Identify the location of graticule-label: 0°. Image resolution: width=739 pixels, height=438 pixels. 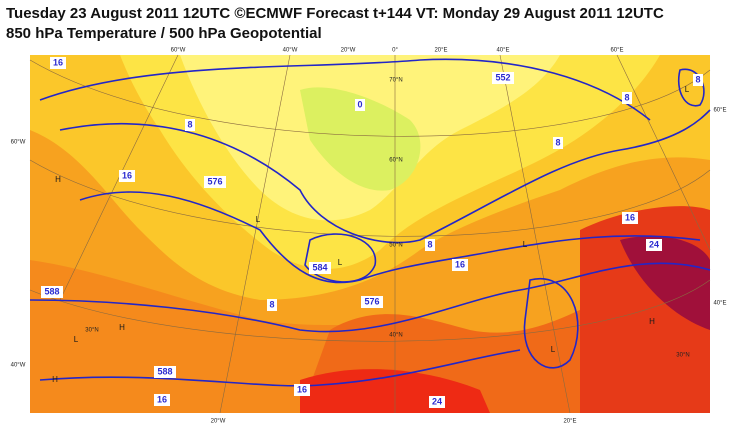
(395, 51).